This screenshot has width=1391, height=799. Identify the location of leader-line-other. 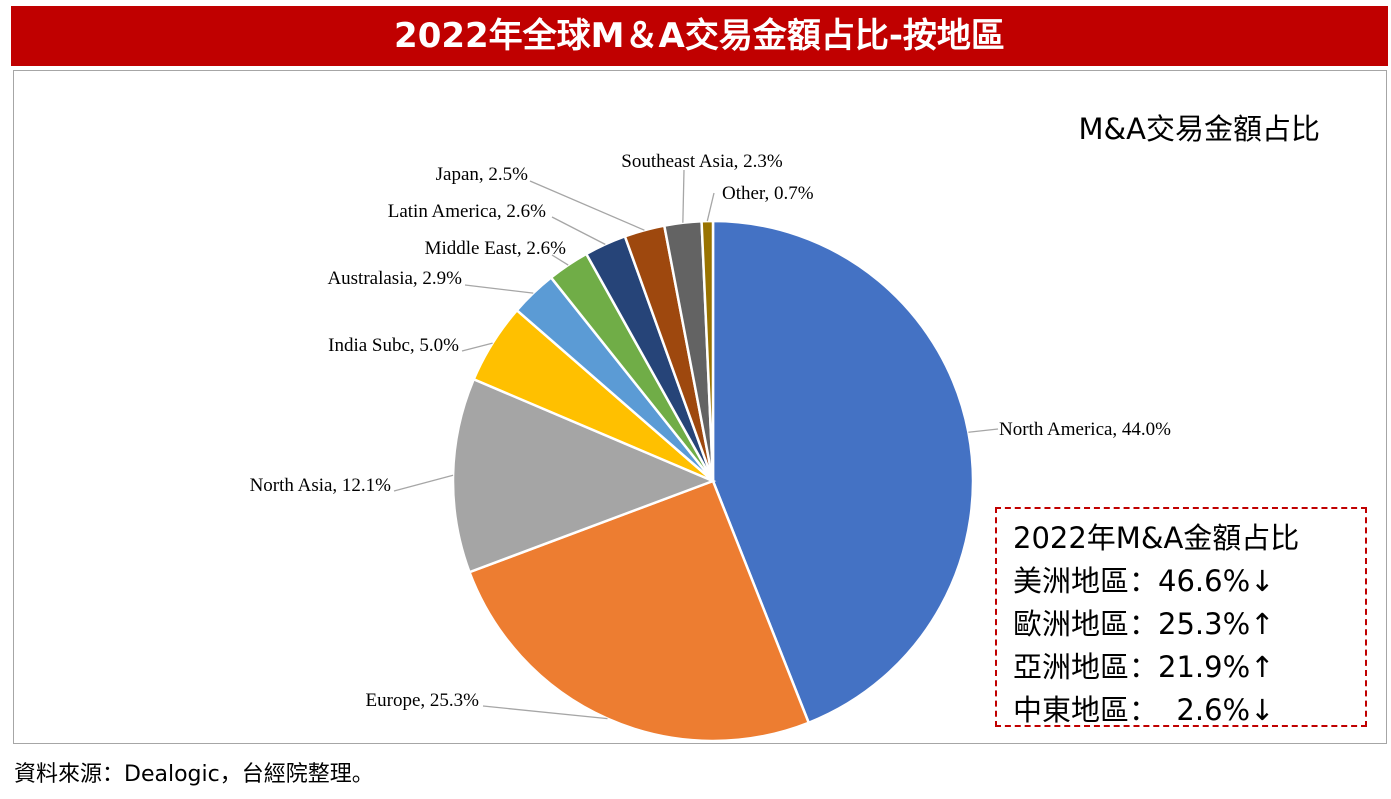
(710, 207).